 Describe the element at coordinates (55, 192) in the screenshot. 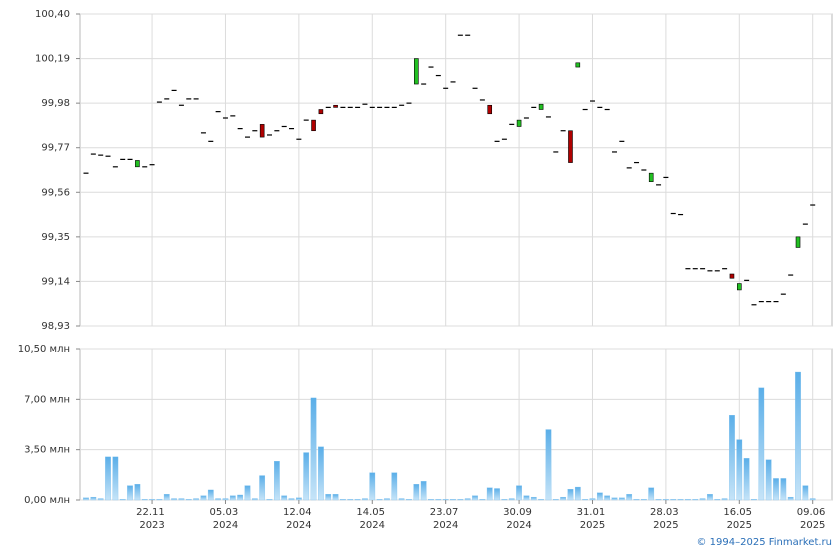

I see `y-tick-label: 99,56` at that location.